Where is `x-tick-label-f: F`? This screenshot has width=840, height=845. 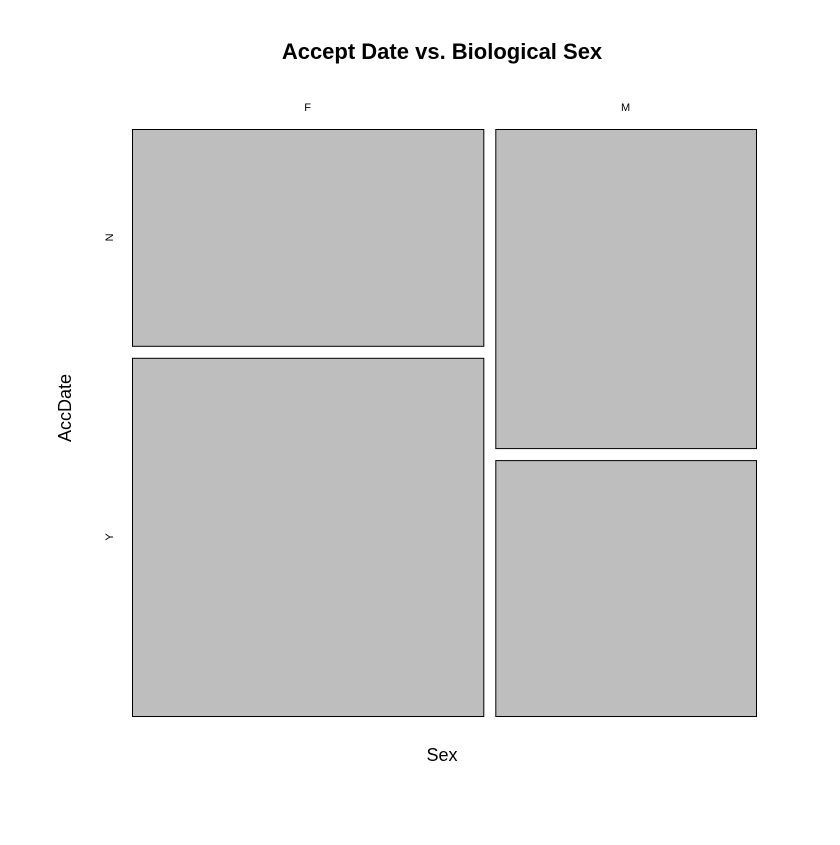
x-tick-label-f: F is located at coordinates (307, 108).